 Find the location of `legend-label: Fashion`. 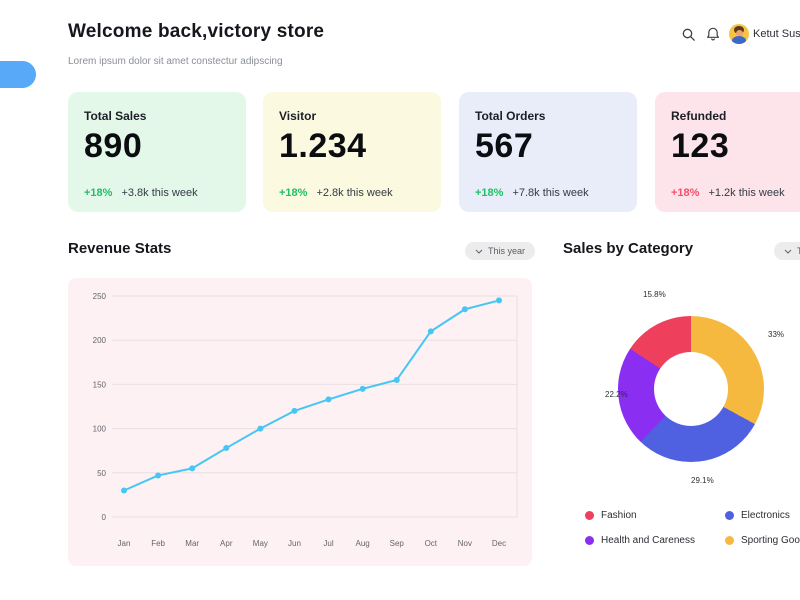

legend-label: Fashion is located at coordinates (619, 515).